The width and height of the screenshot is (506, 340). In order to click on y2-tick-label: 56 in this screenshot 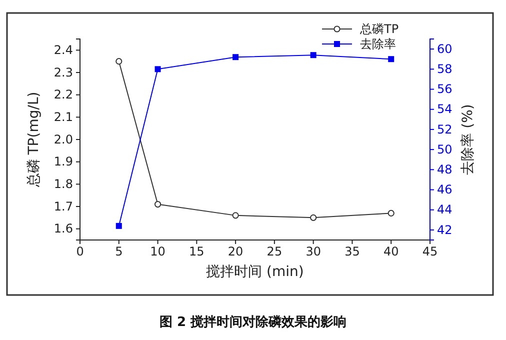, I will do `click(444, 89)`.